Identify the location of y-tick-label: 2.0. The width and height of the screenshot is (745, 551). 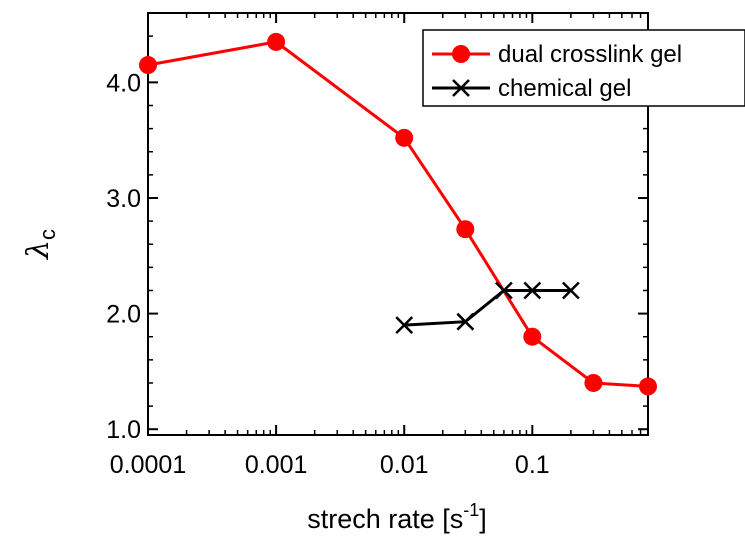
(123, 315).